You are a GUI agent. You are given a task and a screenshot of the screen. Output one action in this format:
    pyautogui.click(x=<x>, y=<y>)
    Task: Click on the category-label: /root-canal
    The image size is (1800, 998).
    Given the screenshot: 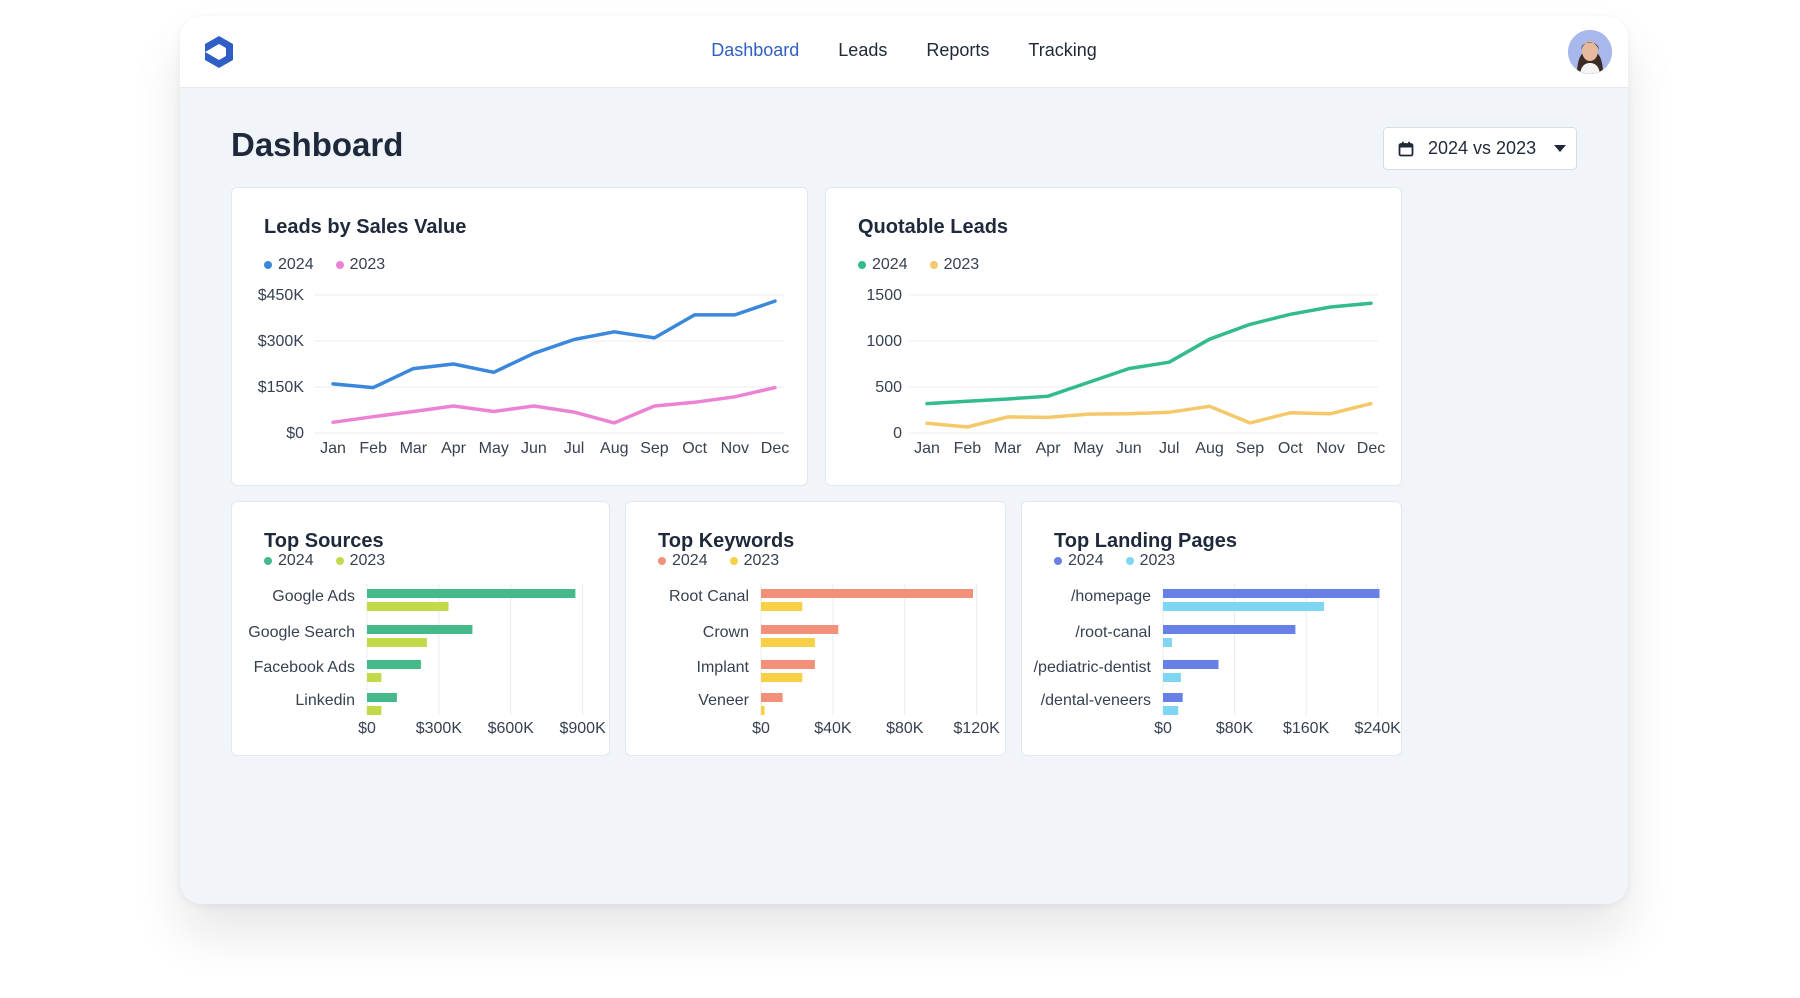 What is the action you would take?
    pyautogui.click(x=1113, y=632)
    